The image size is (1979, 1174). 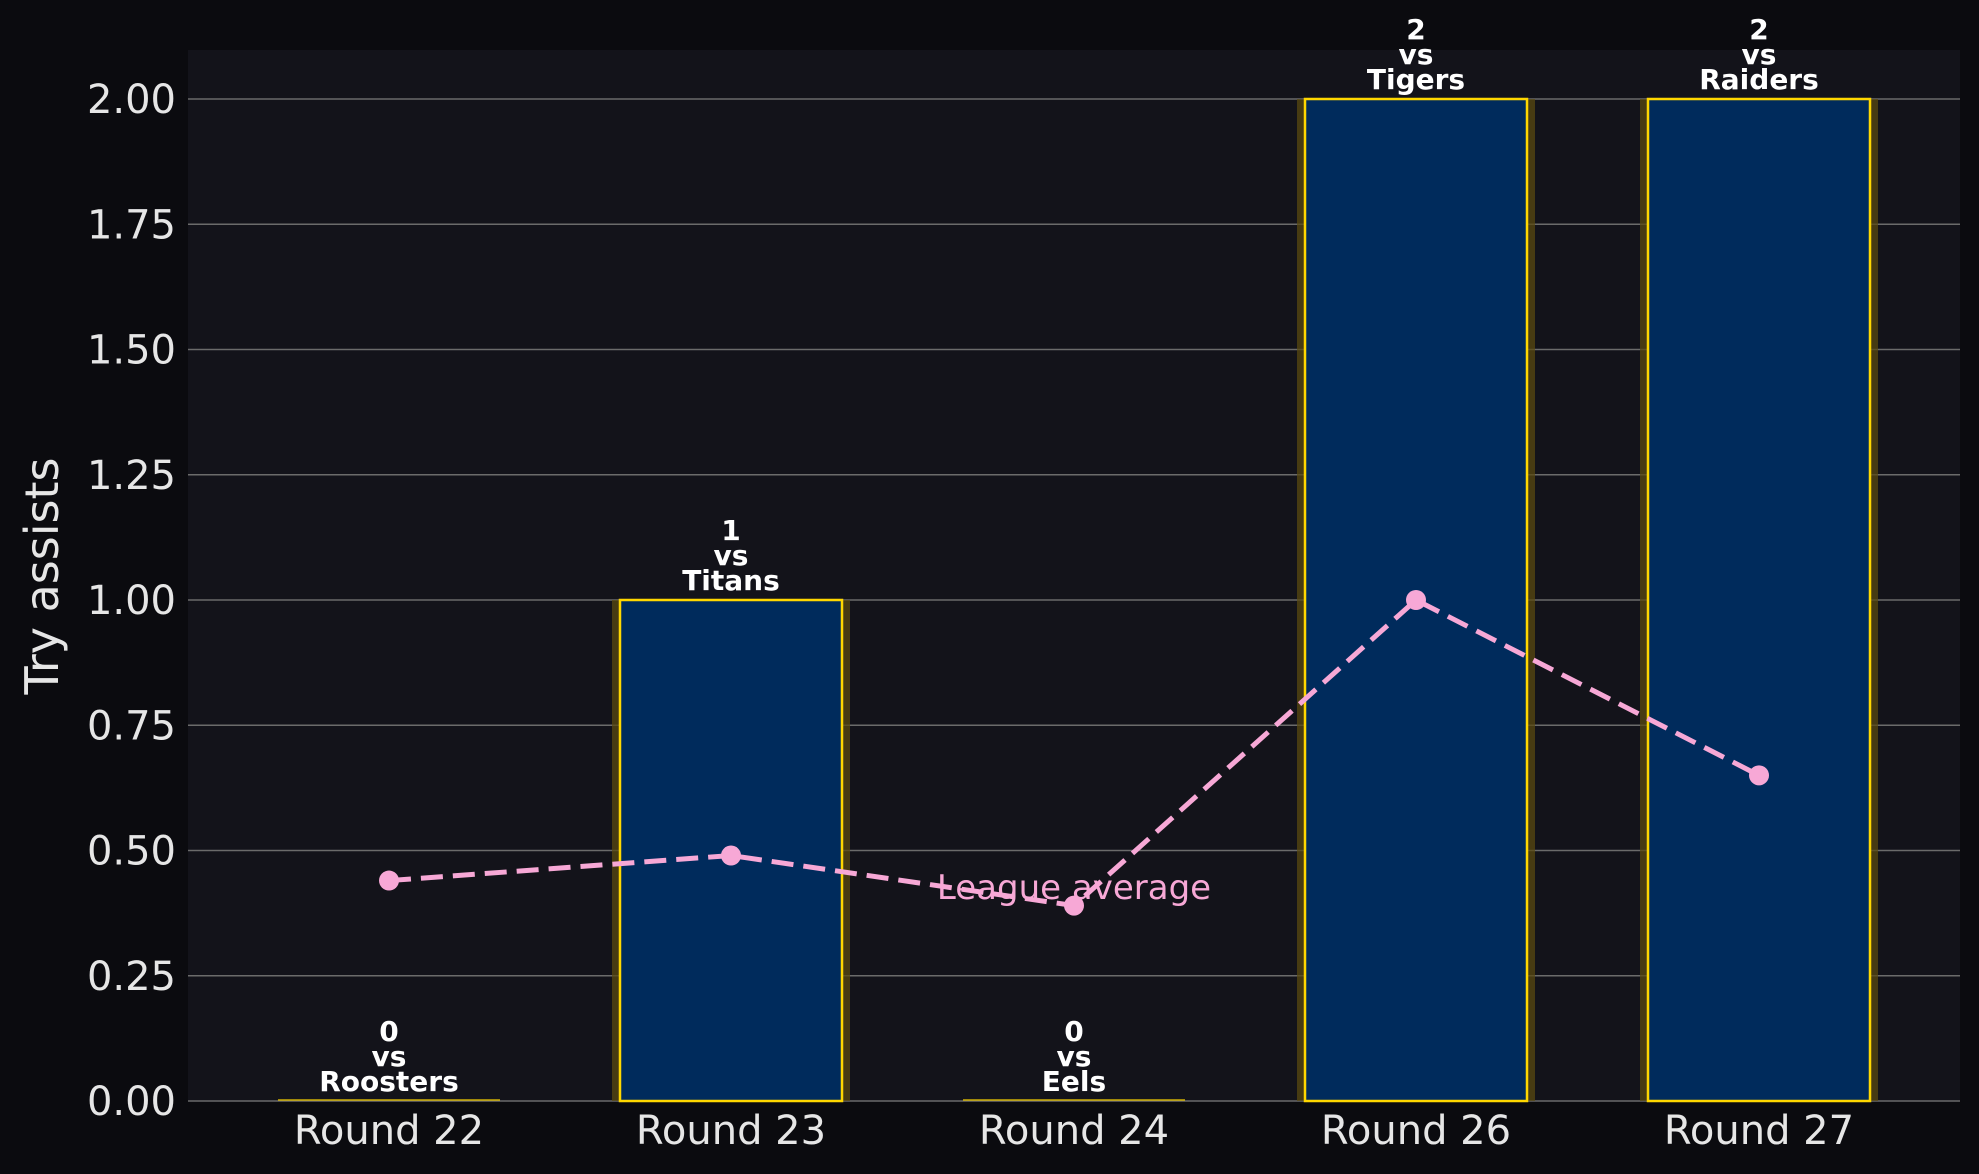 I want to click on league-average-label: League average, so click(x=1074, y=888).